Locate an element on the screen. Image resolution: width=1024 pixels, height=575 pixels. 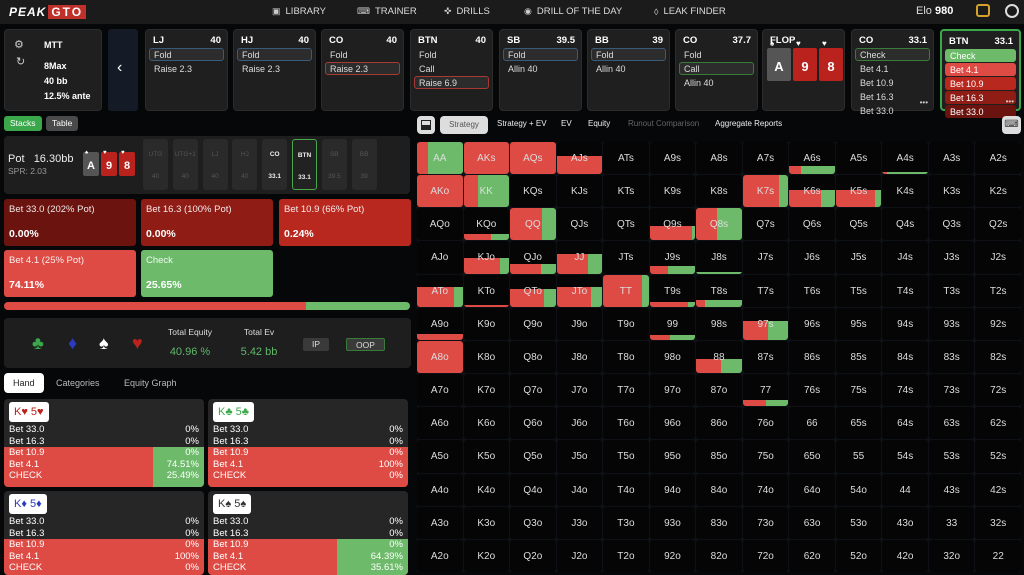
hand-cell-T4o: T4o is located at coordinates (626, 489).